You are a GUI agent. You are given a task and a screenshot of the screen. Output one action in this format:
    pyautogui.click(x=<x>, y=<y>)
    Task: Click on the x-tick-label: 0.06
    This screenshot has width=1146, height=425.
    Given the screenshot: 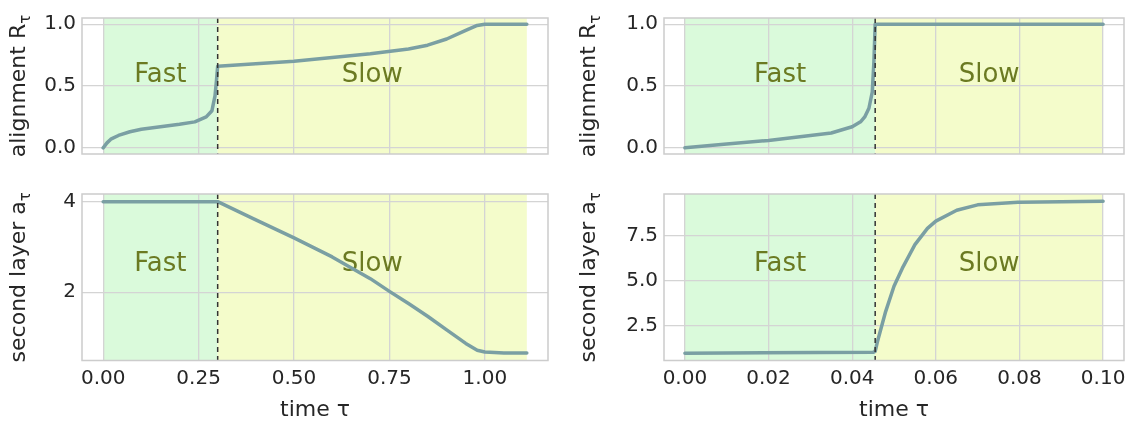 What is the action you would take?
    pyautogui.click(x=936, y=376)
    